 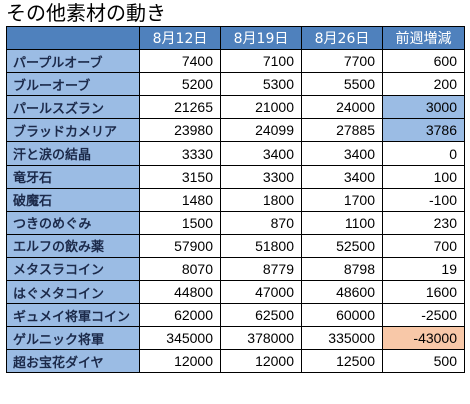 I want to click on price-week-1: 345000, so click(x=180, y=338).